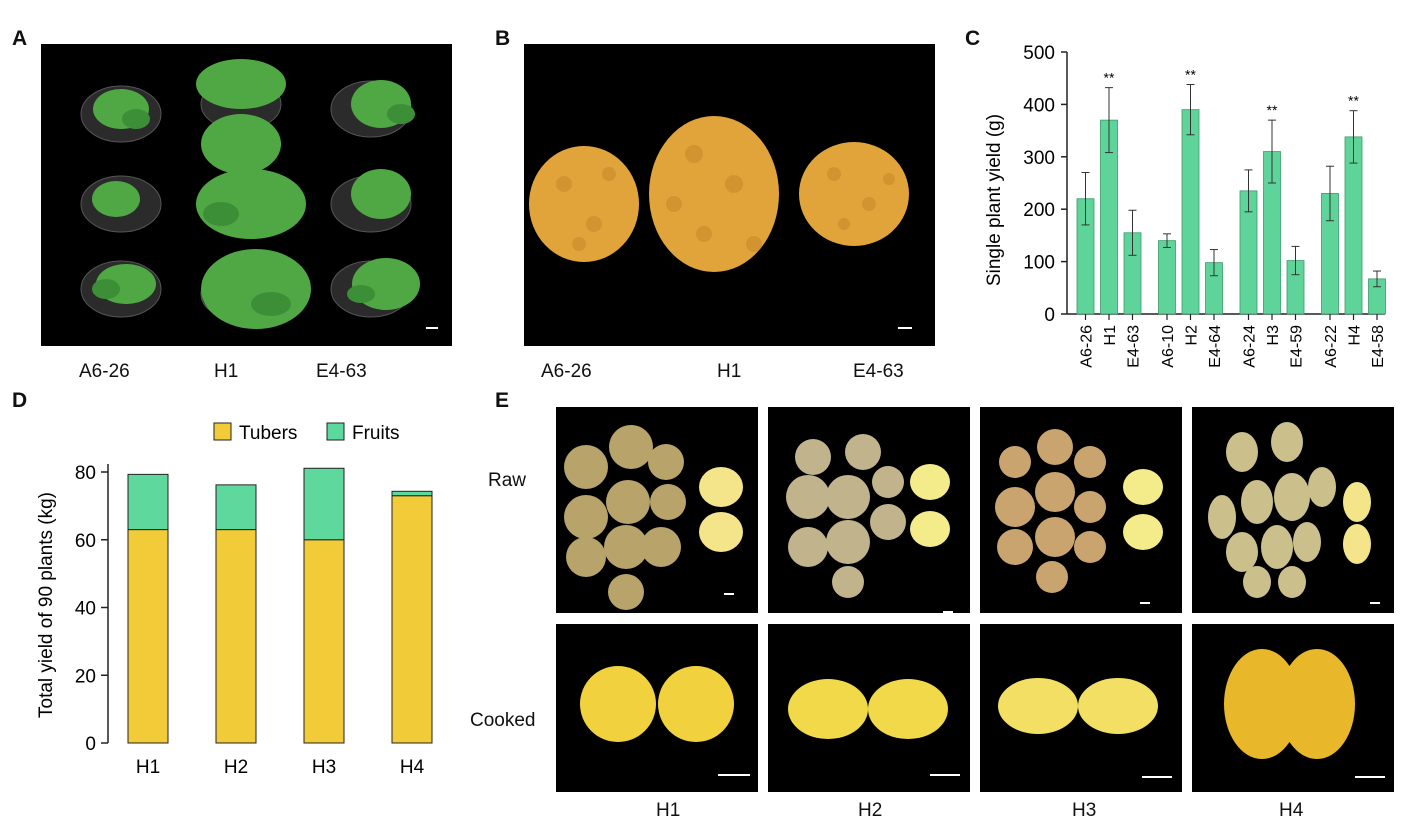 The height and width of the screenshot is (829, 1405). Describe the element at coordinates (1134, 346) in the screenshot. I see `x-tick-label: E4-63` at that location.